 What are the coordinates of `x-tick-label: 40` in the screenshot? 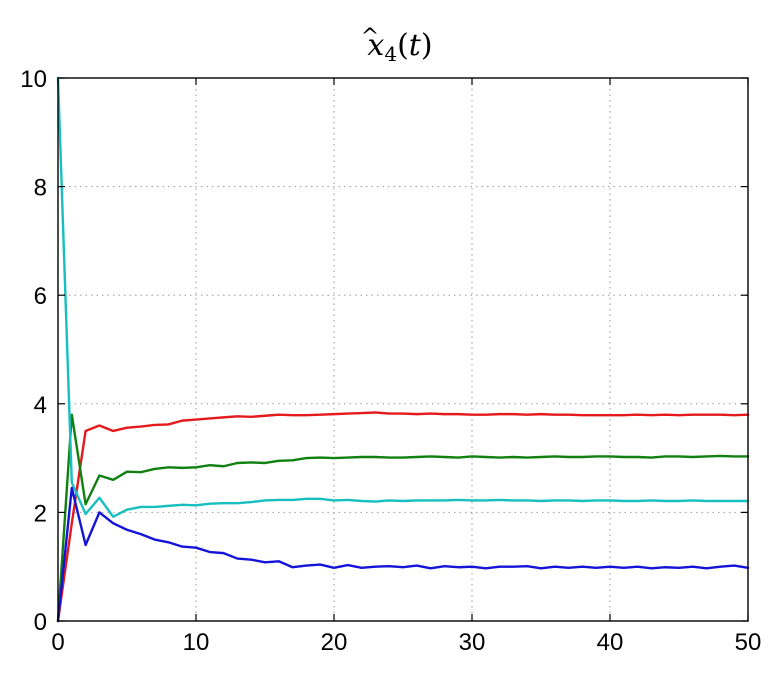 It's located at (610, 642).